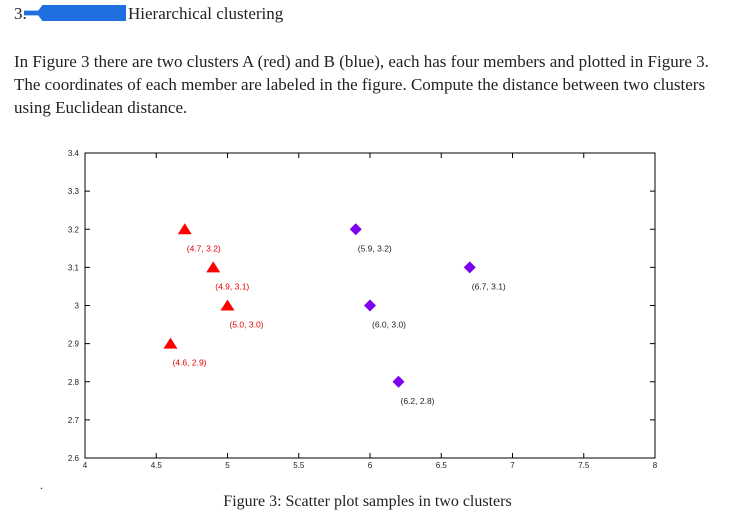 The image size is (735, 521). What do you see at coordinates (75, 13) in the screenshot?
I see `redaction-mark` at bounding box center [75, 13].